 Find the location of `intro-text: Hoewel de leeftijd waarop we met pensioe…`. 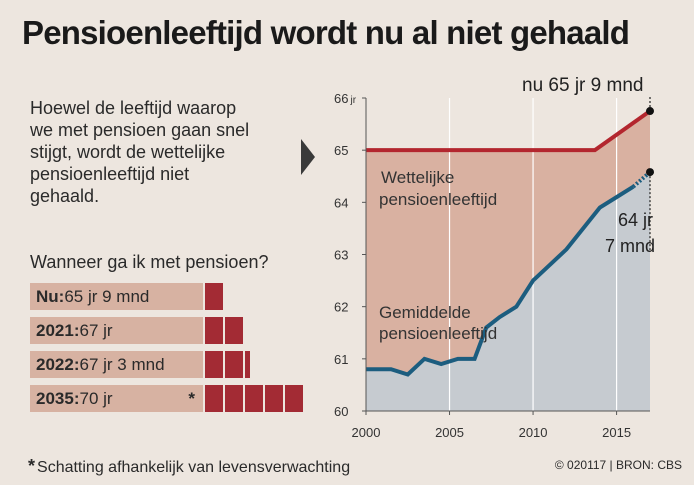

intro-text: Hoewel de leeftijd waarop we met pensioe… is located at coordinates (165, 152).